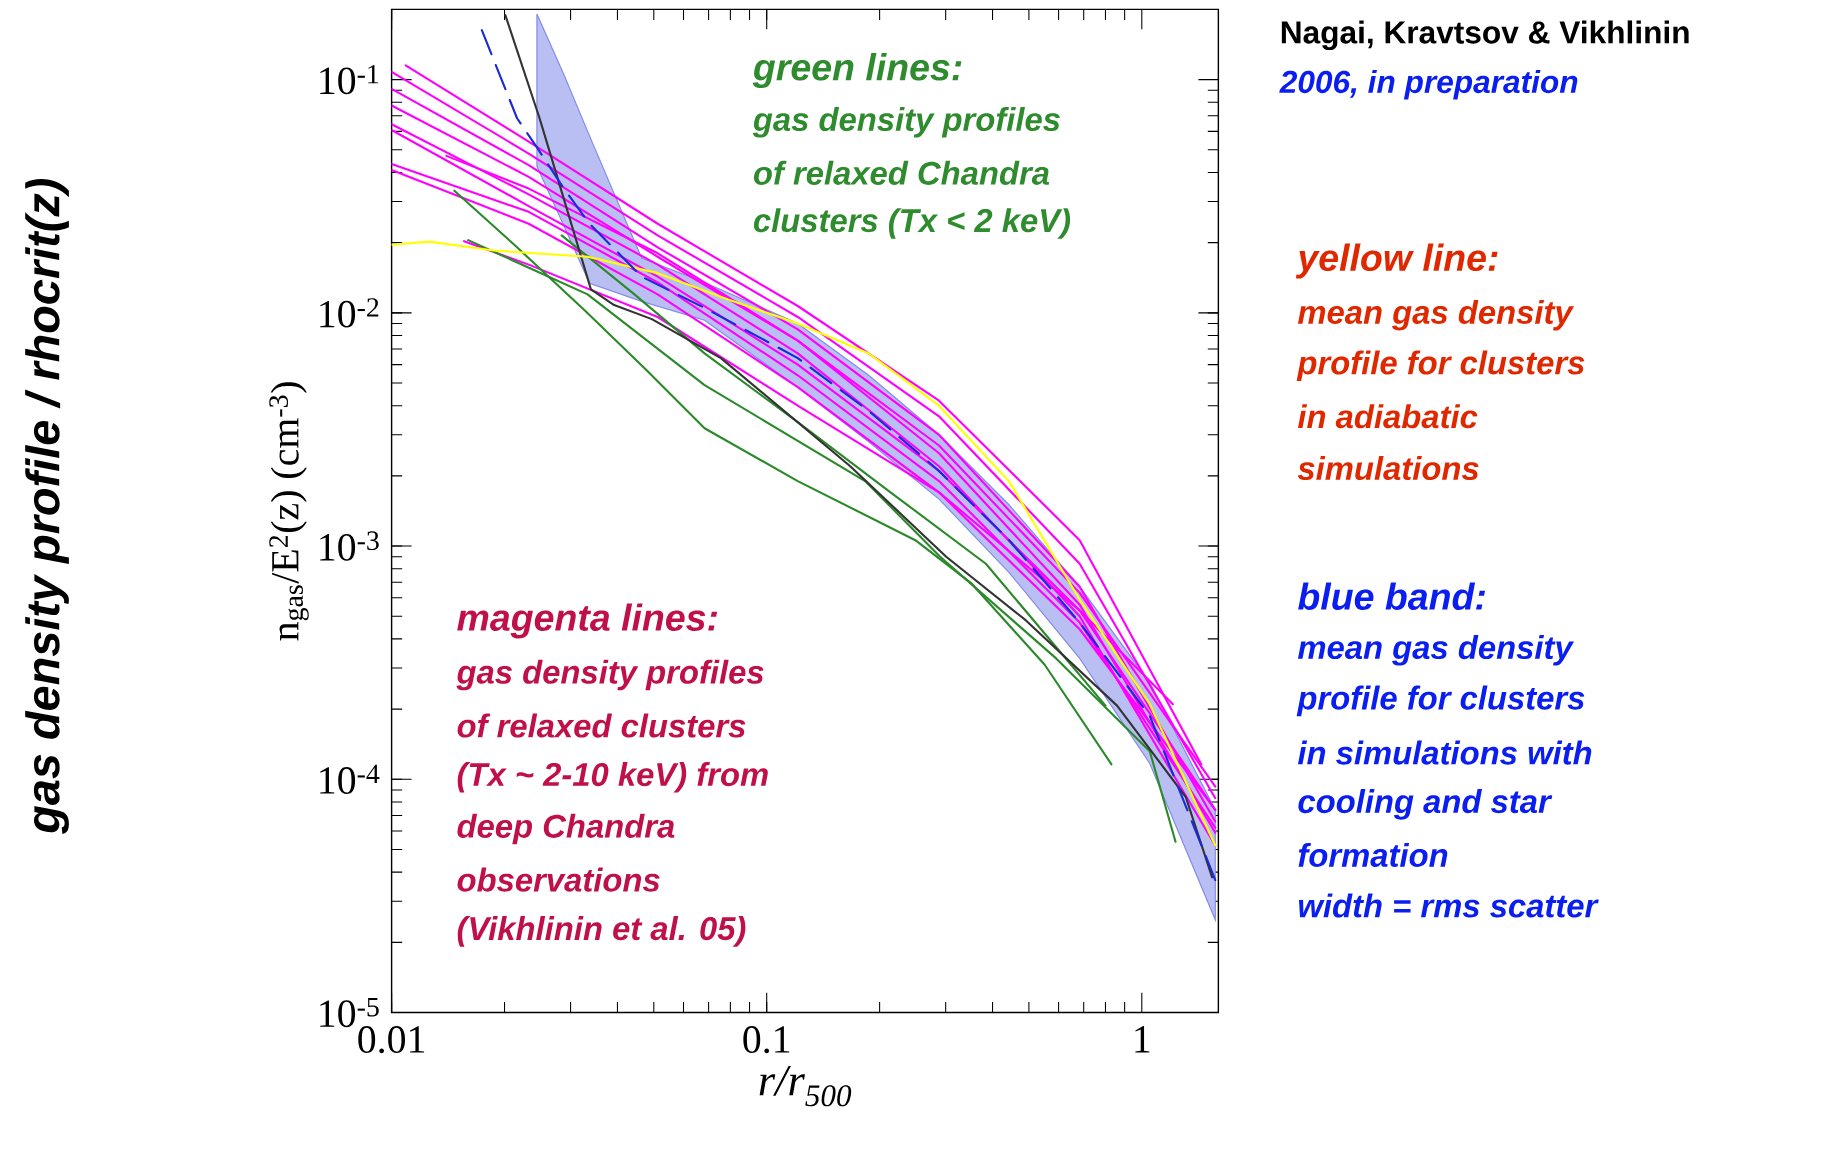 This screenshot has height=1172, width=1844. I want to click on text: formation, so click(1373, 854).